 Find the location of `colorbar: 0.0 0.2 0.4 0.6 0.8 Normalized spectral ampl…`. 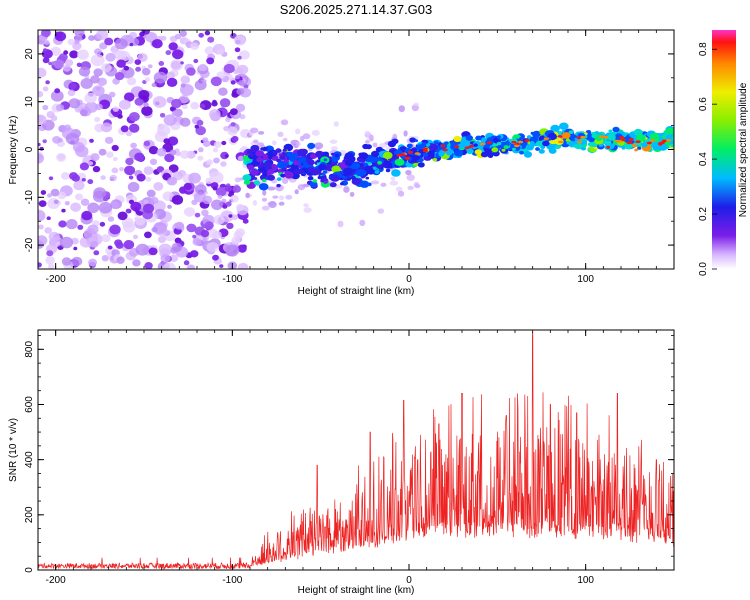

colorbar: 0.0 0.2 0.4 0.6 0.8 Normalized spectral ampl… is located at coordinates (723, 153).